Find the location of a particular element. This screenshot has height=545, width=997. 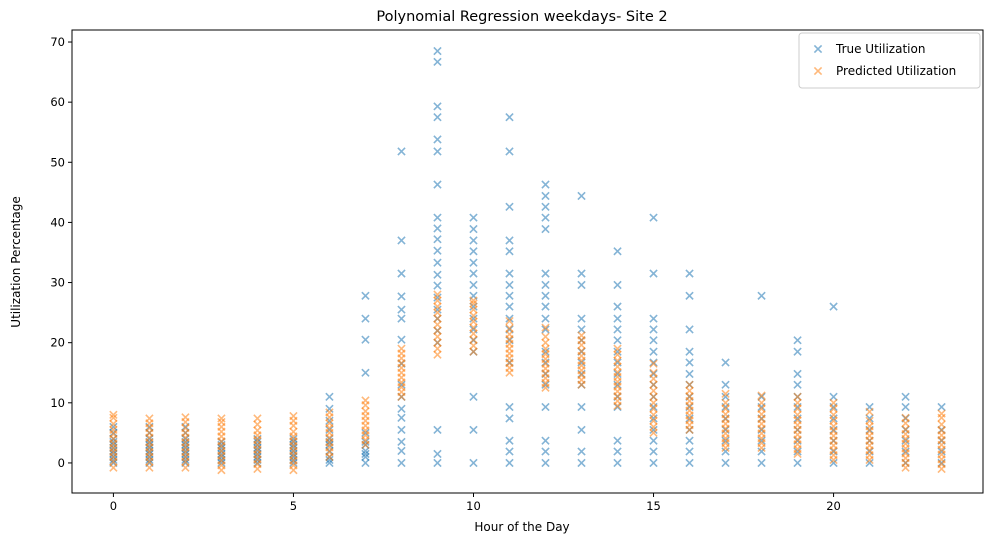

y-axis-label: Utilization Percentage is located at coordinates (16, 261).